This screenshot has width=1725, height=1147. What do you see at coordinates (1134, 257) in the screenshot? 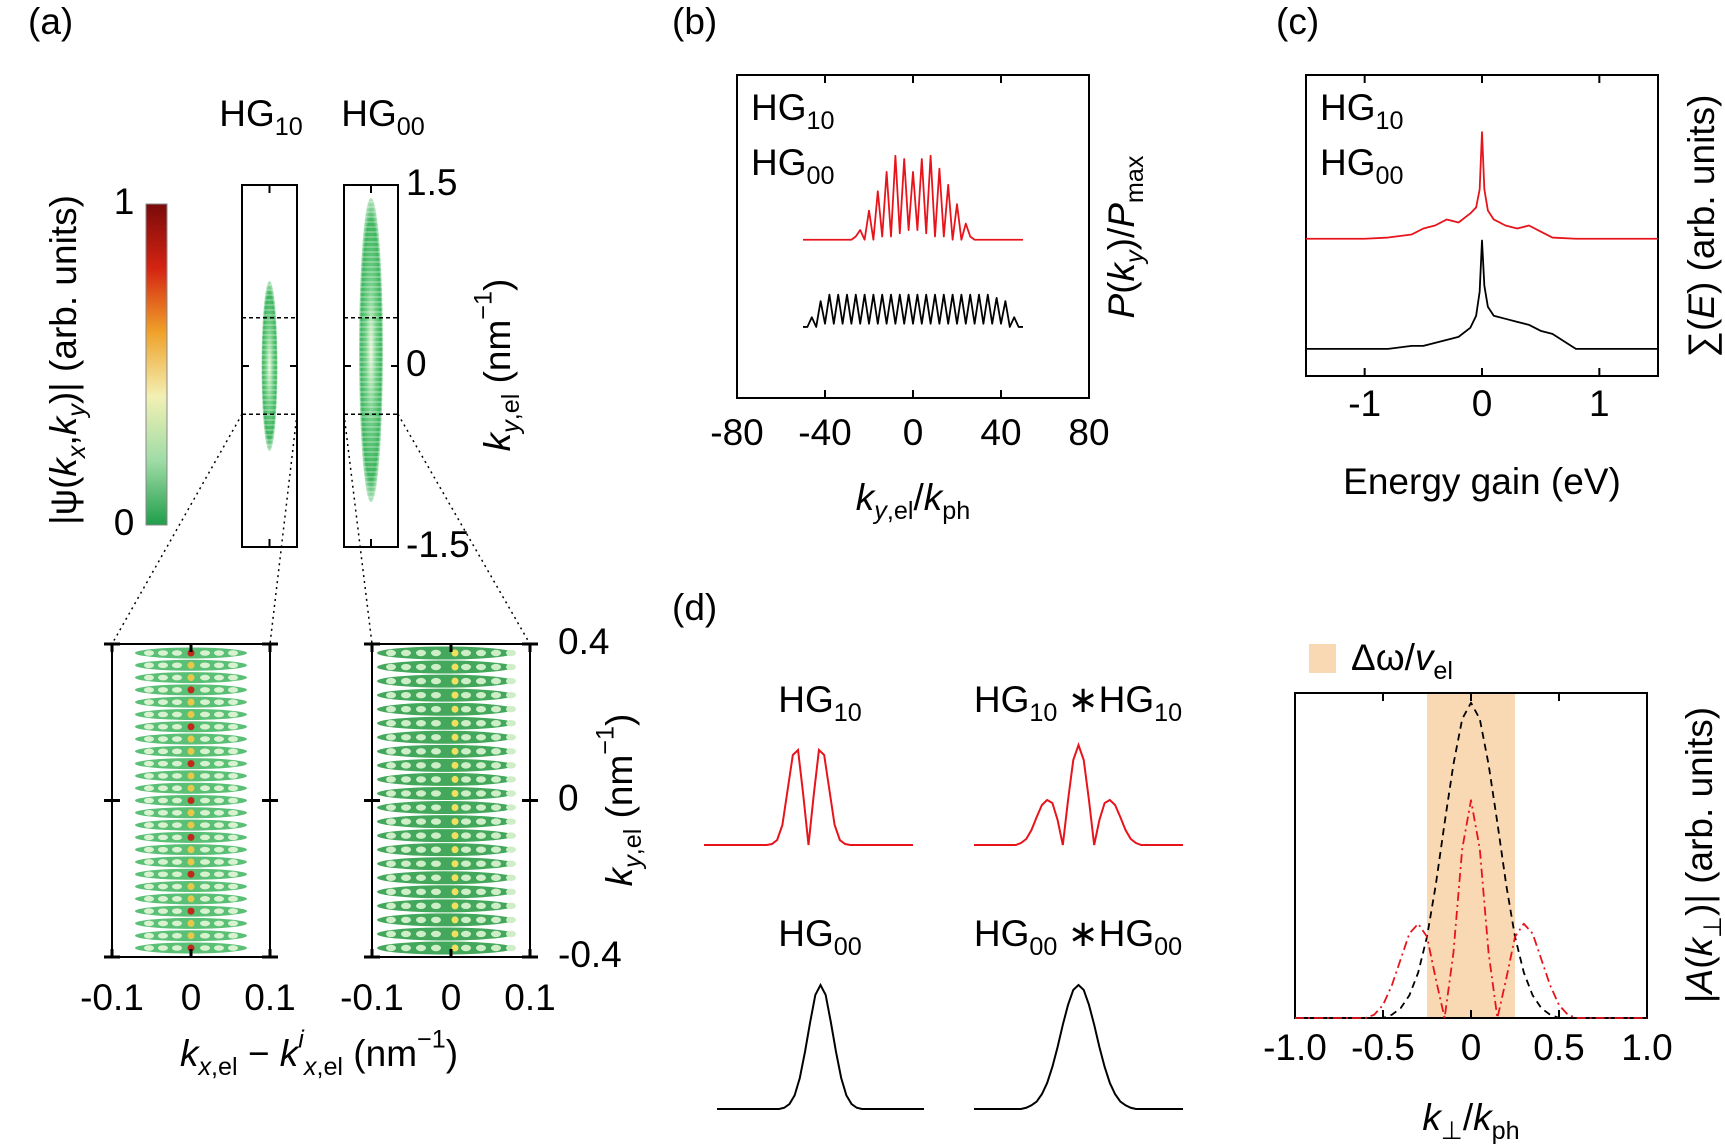
I see `text-part: y` at bounding box center [1134, 257].